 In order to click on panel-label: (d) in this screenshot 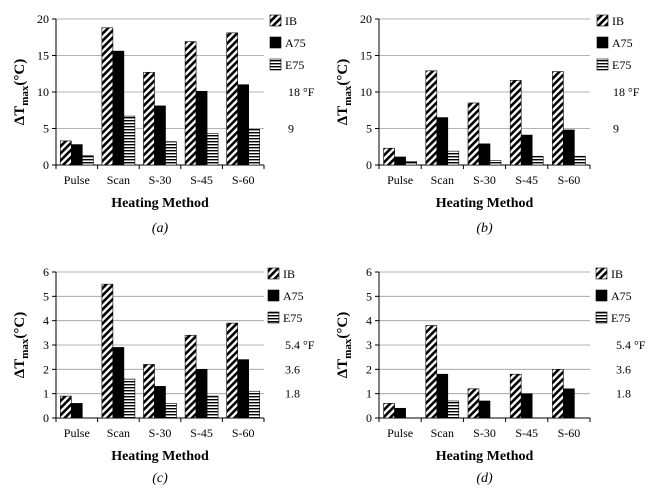, I will do `click(484, 478)`.